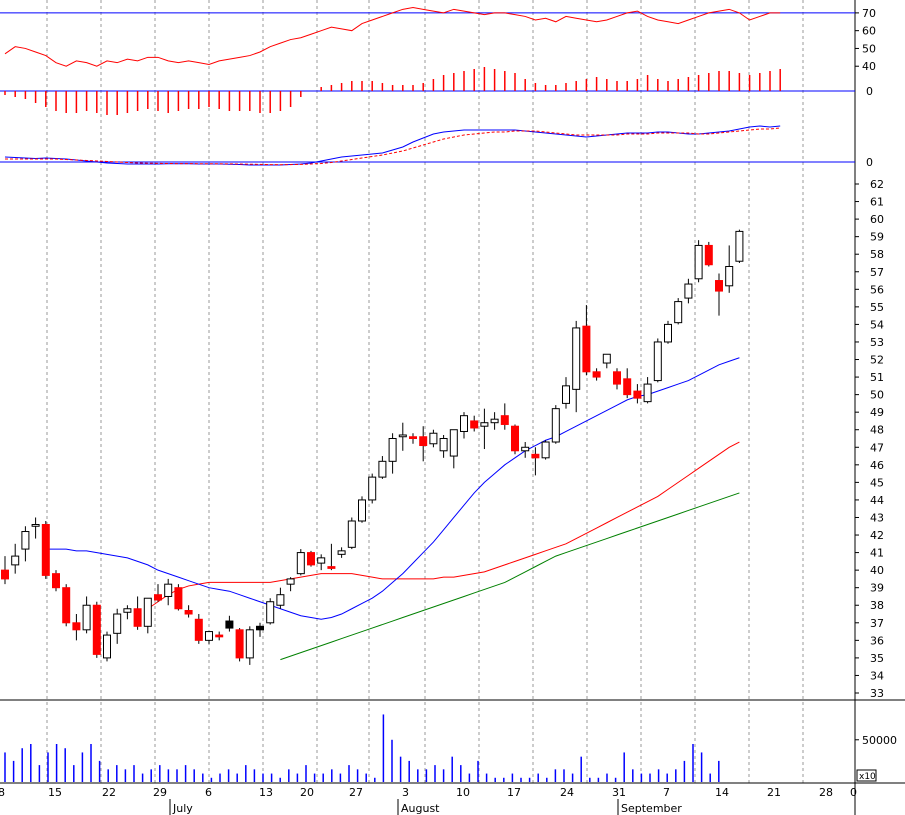 This screenshot has height=815, width=905. What do you see at coordinates (877, 517) in the screenshot?
I see `price-tick-label: 43` at bounding box center [877, 517].